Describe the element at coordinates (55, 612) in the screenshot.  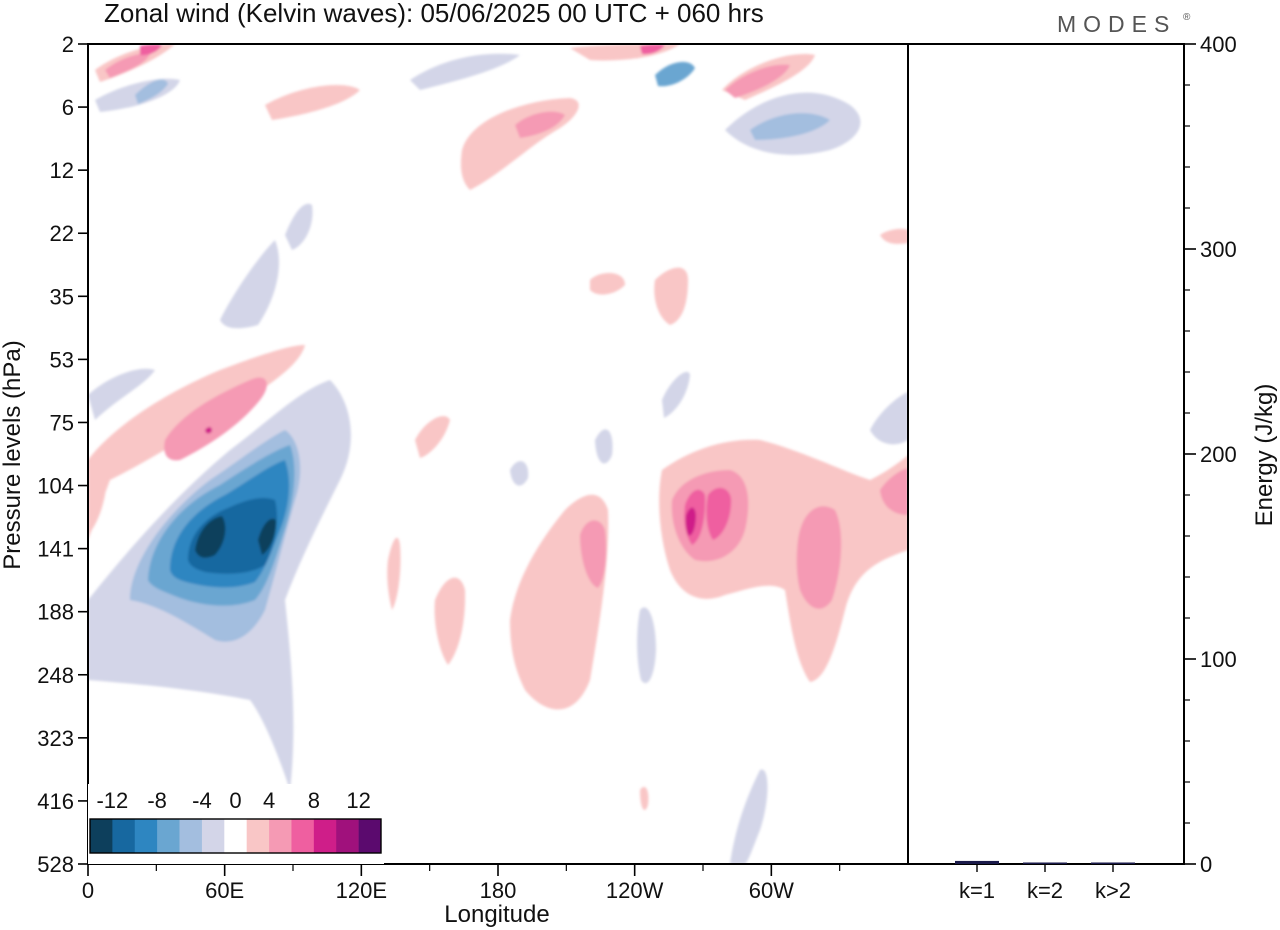
I see `y-tick-label: 188` at that location.